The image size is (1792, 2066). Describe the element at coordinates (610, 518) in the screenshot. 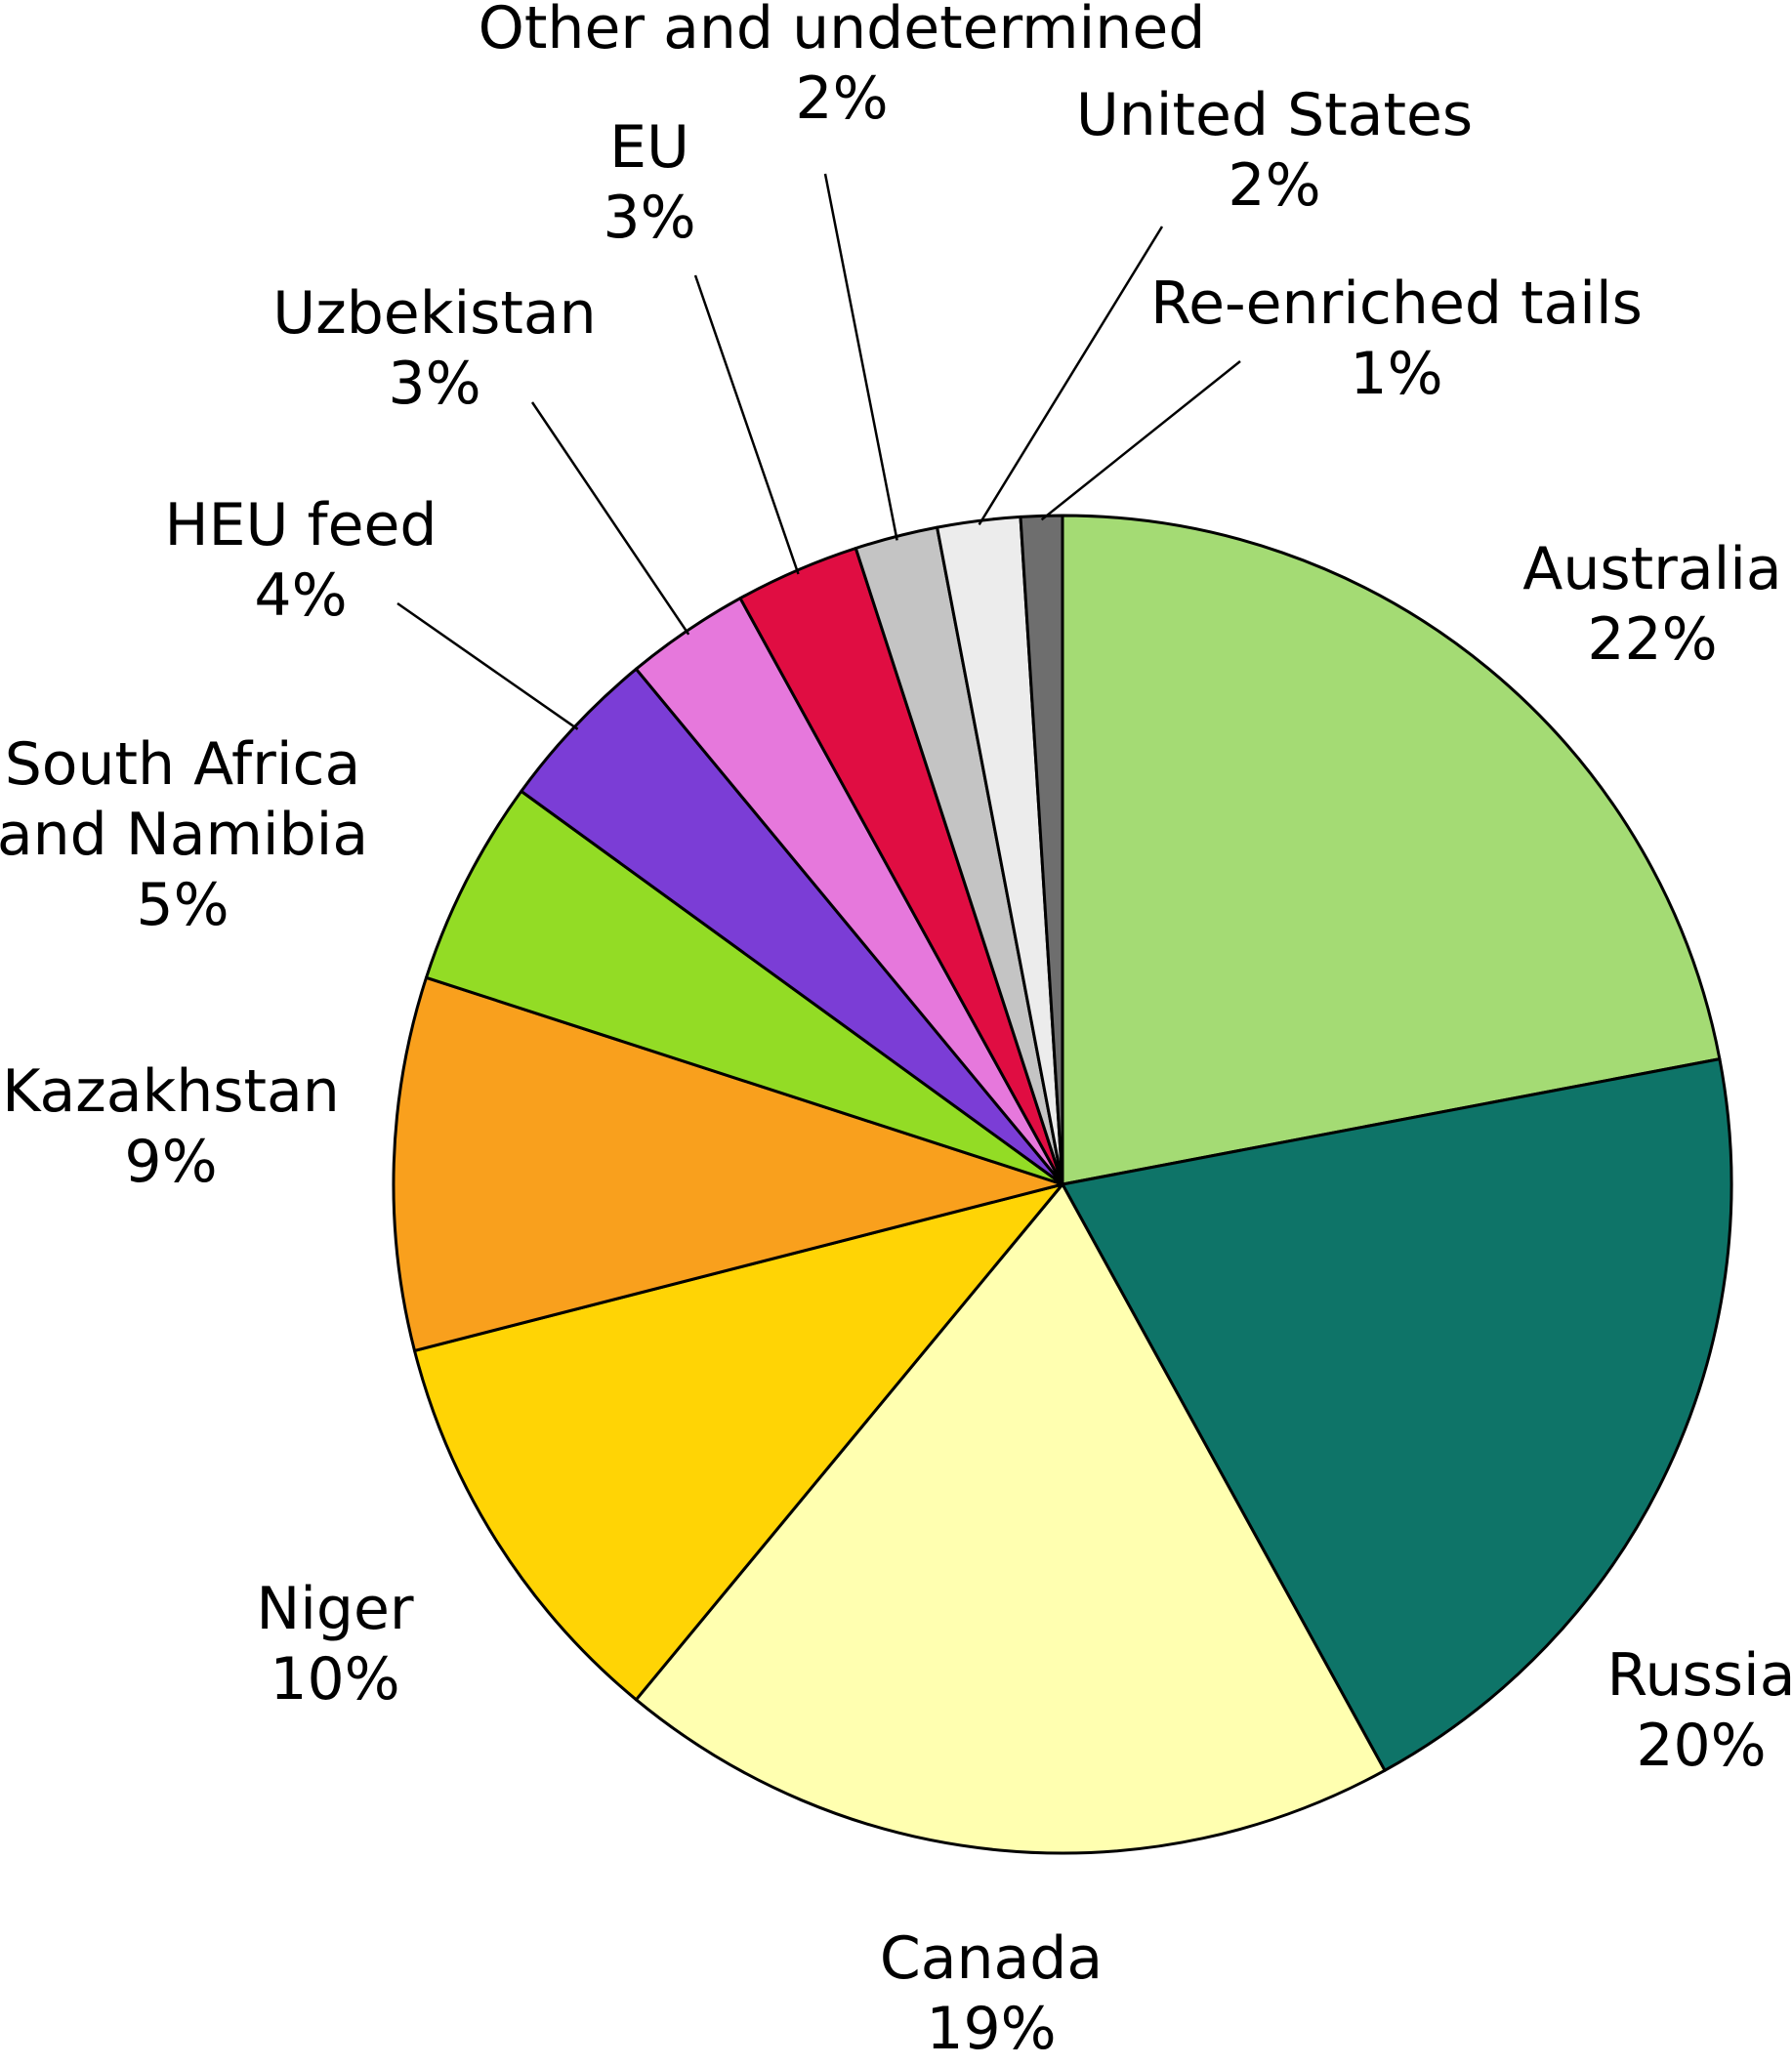

I see `leader-line-uzbekistan` at that location.